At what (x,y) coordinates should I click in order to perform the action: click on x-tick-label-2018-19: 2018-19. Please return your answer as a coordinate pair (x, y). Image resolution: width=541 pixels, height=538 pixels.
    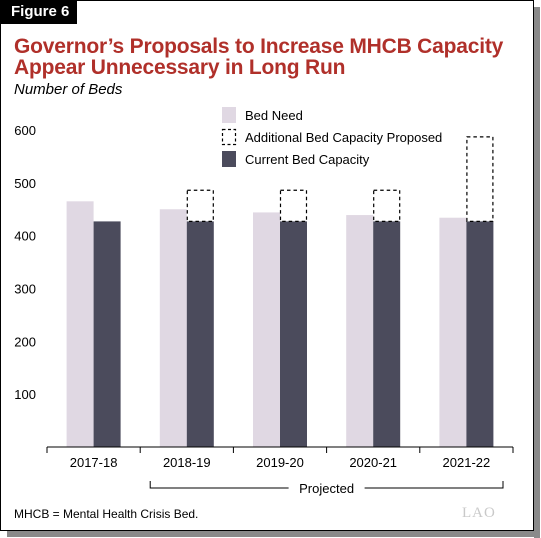
    Looking at the image, I should click on (187, 462).